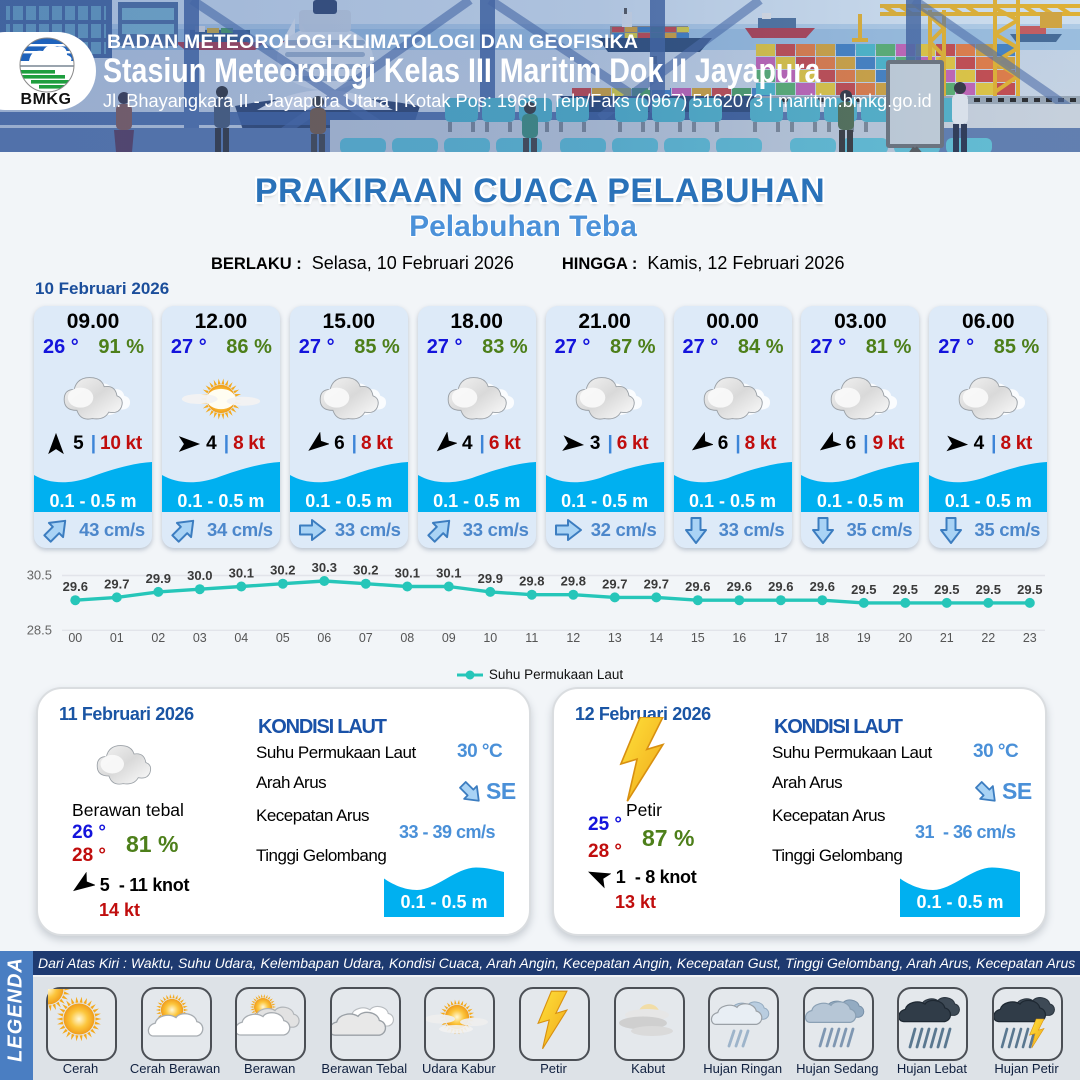 The height and width of the screenshot is (1080, 1080). Describe the element at coordinates (947, 638) in the screenshot. I see `svg-text: 21` at that location.